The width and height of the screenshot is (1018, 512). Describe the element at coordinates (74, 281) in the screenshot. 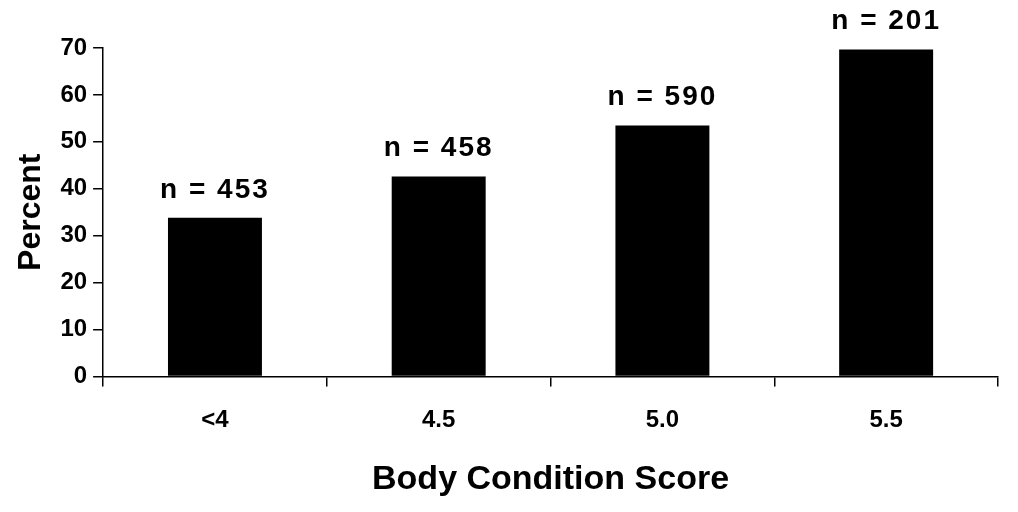

I see `y-tick-label: 20` at that location.